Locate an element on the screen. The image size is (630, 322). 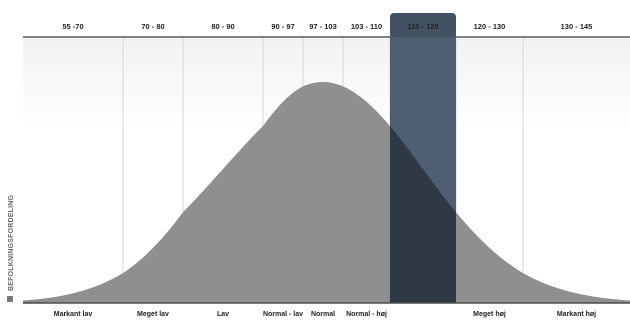
range-label: 90 - 97 is located at coordinates (282, 26).